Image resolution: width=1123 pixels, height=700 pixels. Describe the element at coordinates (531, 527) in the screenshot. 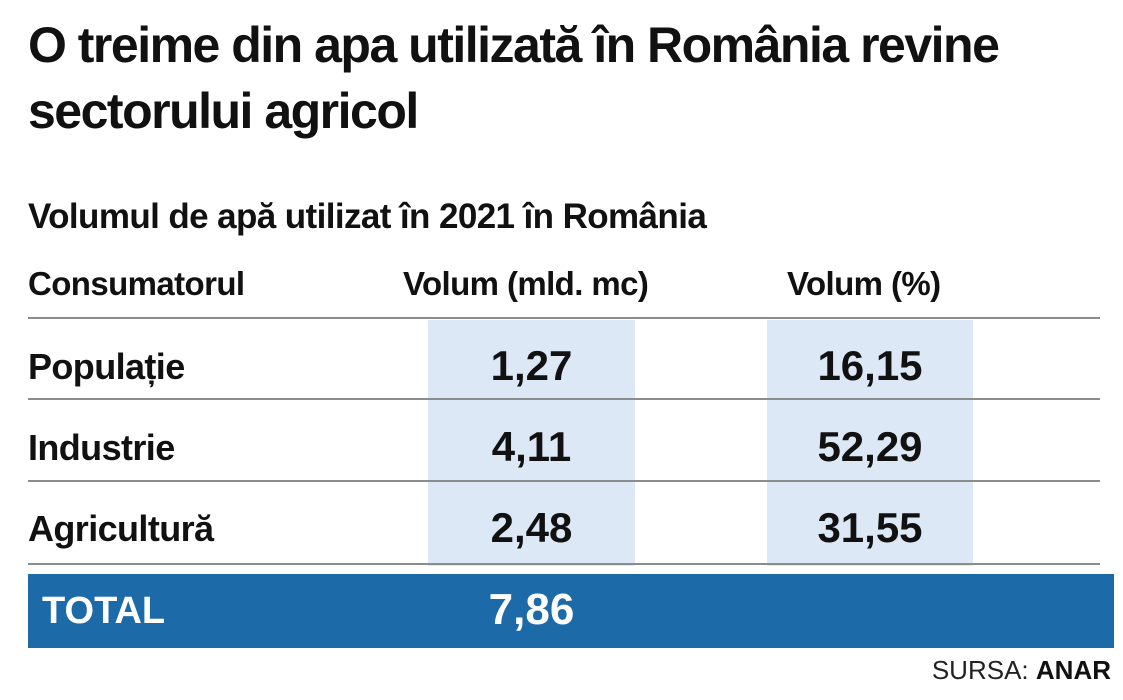

I see `value-volume-agricultura: 2,48` at that location.